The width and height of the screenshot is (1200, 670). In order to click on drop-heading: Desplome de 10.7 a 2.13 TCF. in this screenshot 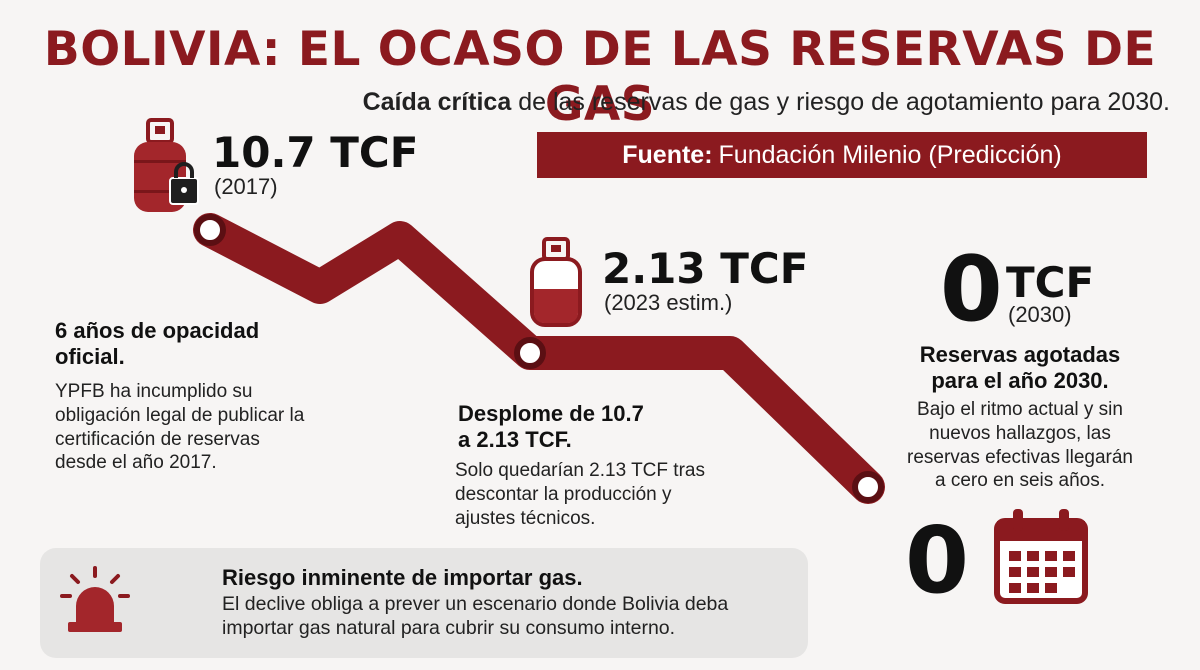, I will do `click(551, 427)`.